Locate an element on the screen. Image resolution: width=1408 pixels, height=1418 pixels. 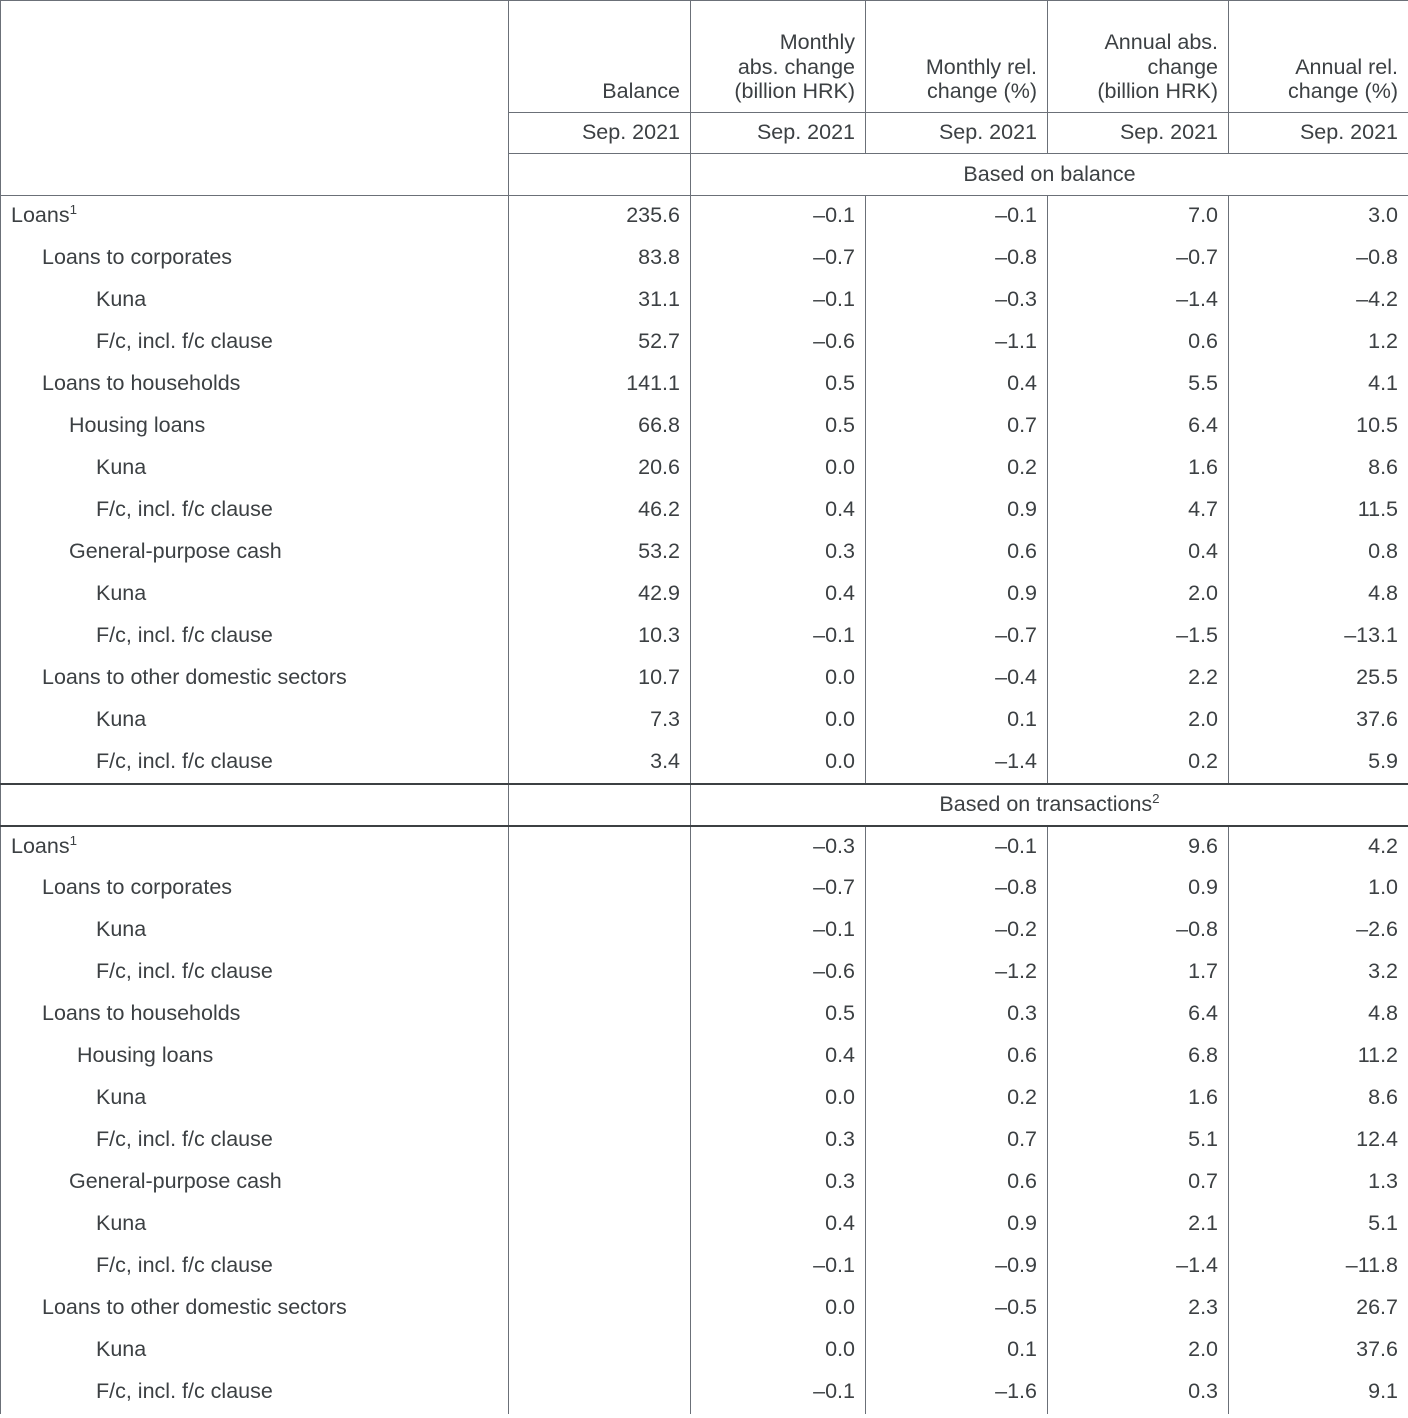
cell-monthly-rel-change: –0.2 is located at coordinates (956, 930).